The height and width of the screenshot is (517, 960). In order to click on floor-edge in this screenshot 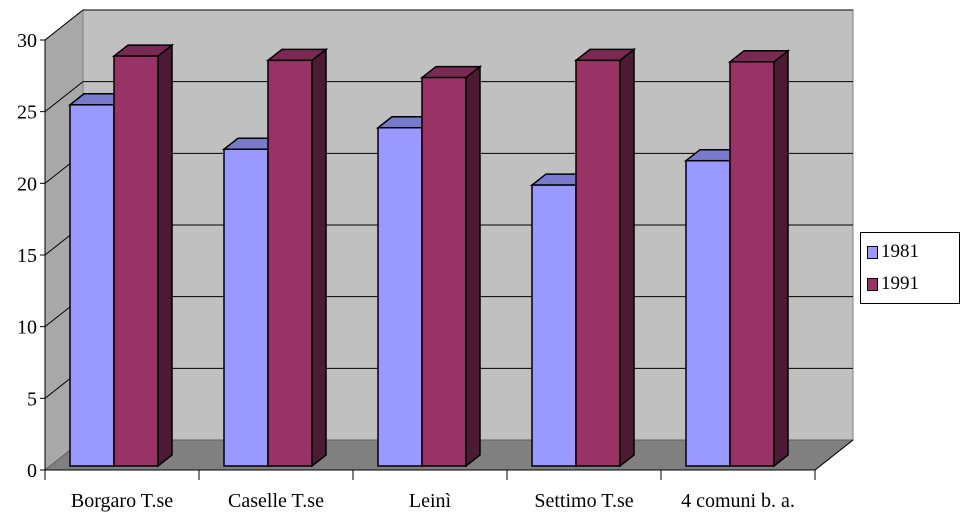, I will do `click(834, 455)`.